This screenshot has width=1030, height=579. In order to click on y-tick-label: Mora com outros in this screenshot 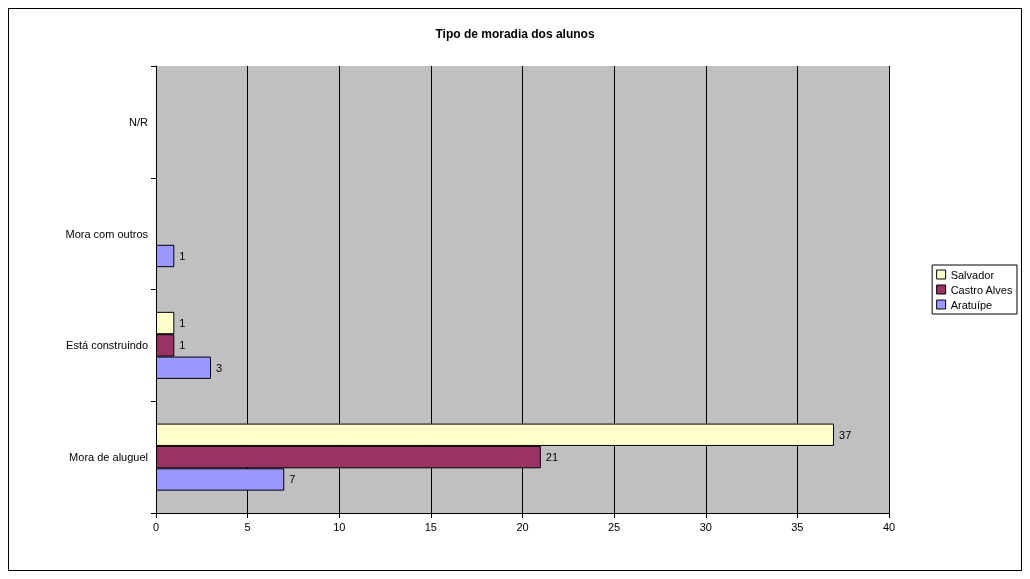, I will do `click(107, 233)`.